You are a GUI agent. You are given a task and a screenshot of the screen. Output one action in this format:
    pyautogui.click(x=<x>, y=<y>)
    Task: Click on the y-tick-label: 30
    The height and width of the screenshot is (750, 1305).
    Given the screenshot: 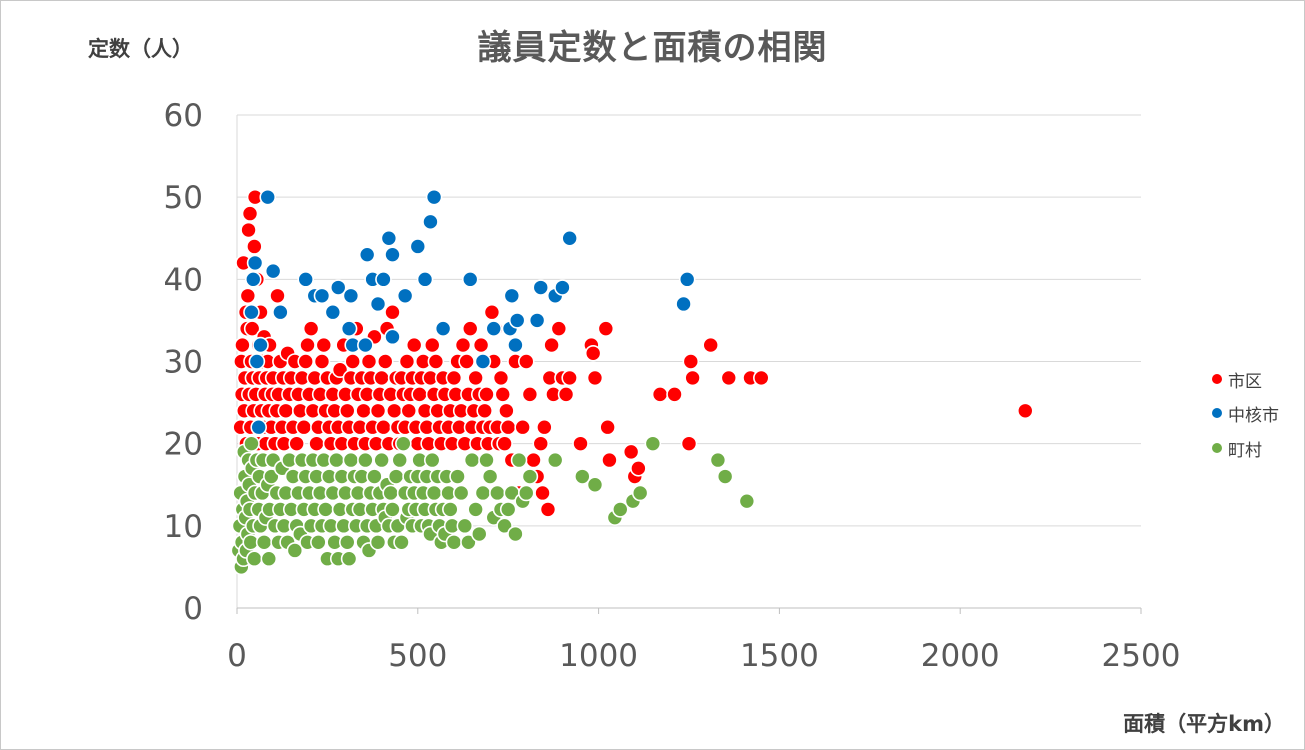 What is the action you would take?
    pyautogui.click(x=183, y=363)
    